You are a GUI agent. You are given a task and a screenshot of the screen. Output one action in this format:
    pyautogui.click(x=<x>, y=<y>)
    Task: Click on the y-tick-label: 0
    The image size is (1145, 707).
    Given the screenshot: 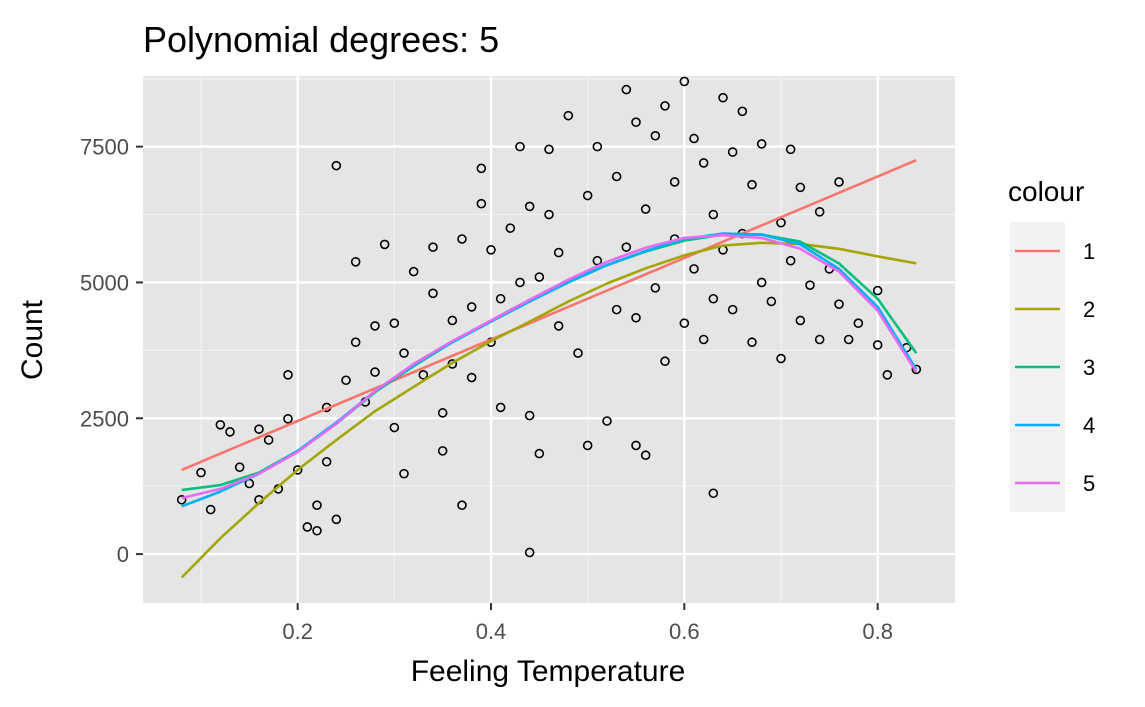 What is the action you would take?
    pyautogui.click(x=123, y=554)
    